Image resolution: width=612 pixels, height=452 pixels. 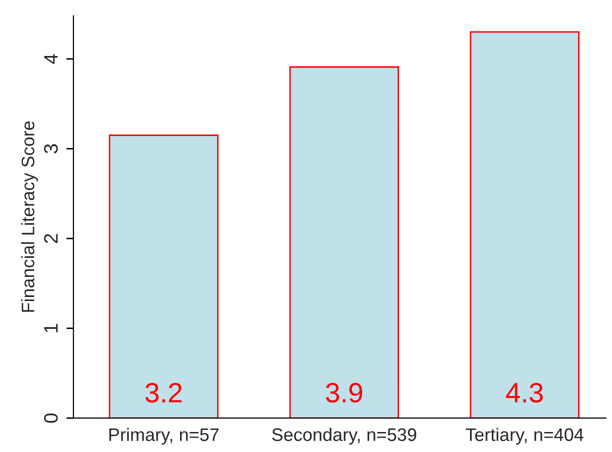 What do you see at coordinates (51, 59) in the screenshot?
I see `y-tick-label: 4` at bounding box center [51, 59].